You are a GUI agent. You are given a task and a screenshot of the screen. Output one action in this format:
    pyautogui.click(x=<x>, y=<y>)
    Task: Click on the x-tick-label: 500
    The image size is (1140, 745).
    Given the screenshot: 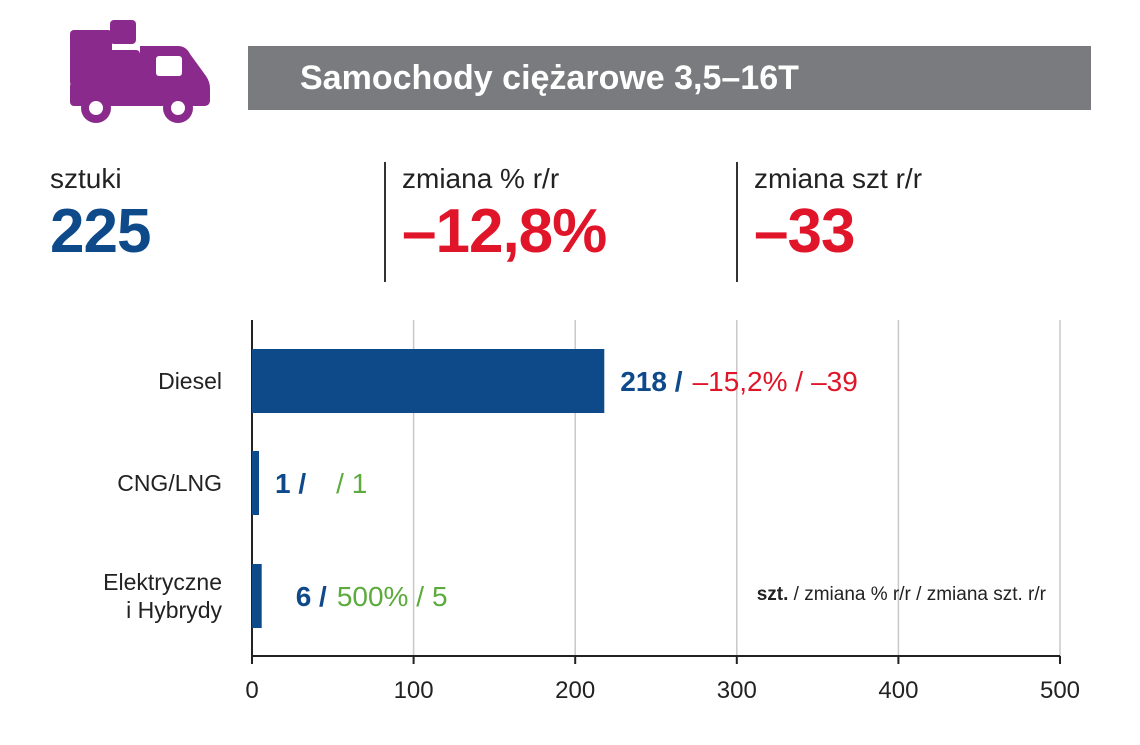 What is the action you would take?
    pyautogui.click(x=1060, y=690)
    